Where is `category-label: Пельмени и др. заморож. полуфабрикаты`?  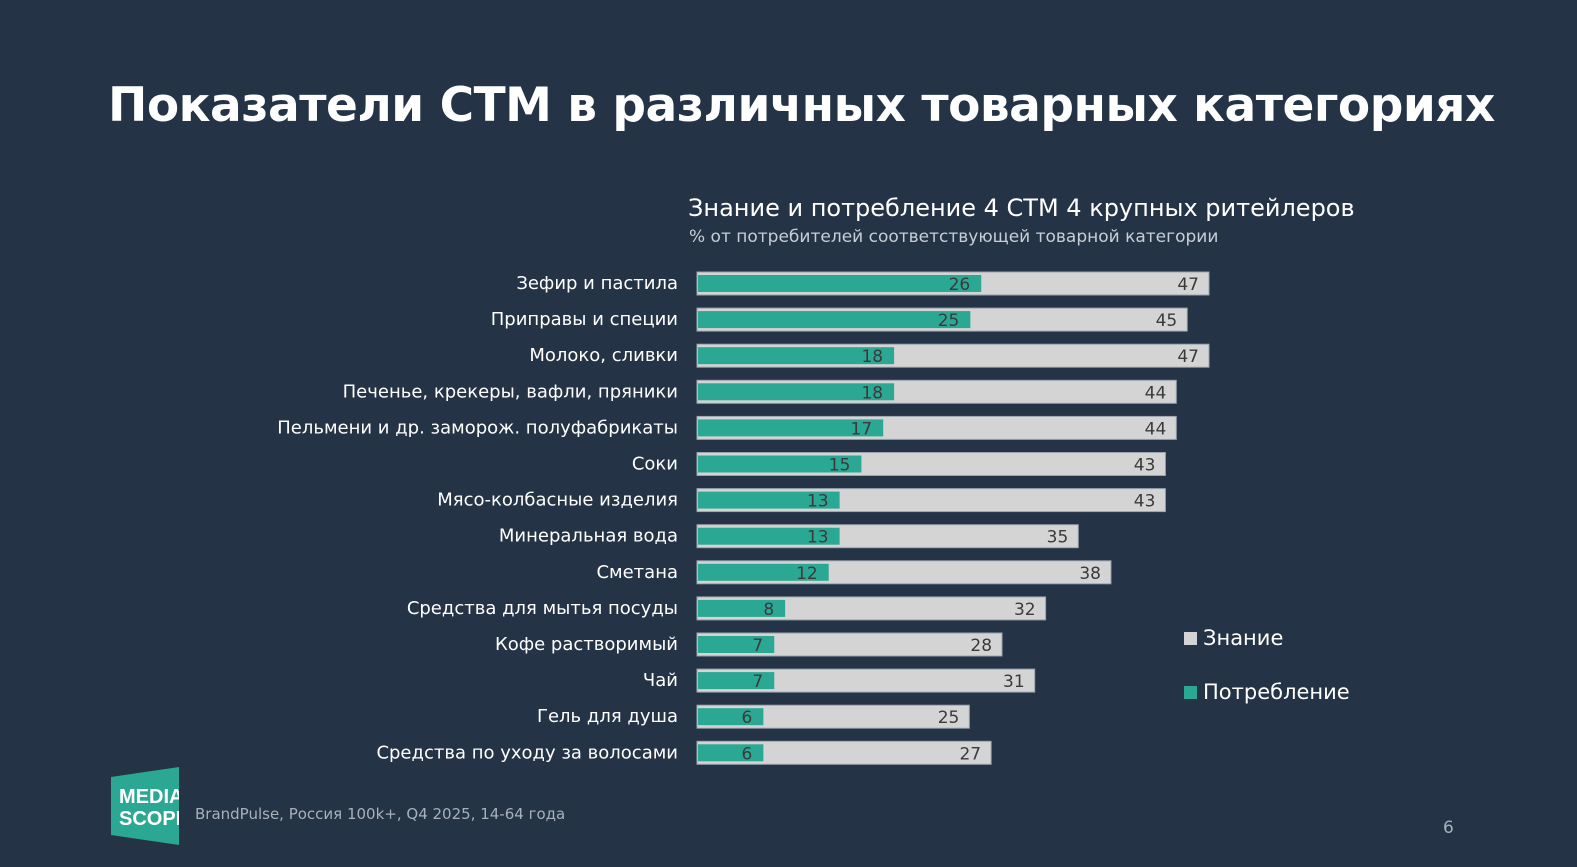 category-label: Пельмени и др. заморож. полуфабрикаты is located at coordinates (477, 427).